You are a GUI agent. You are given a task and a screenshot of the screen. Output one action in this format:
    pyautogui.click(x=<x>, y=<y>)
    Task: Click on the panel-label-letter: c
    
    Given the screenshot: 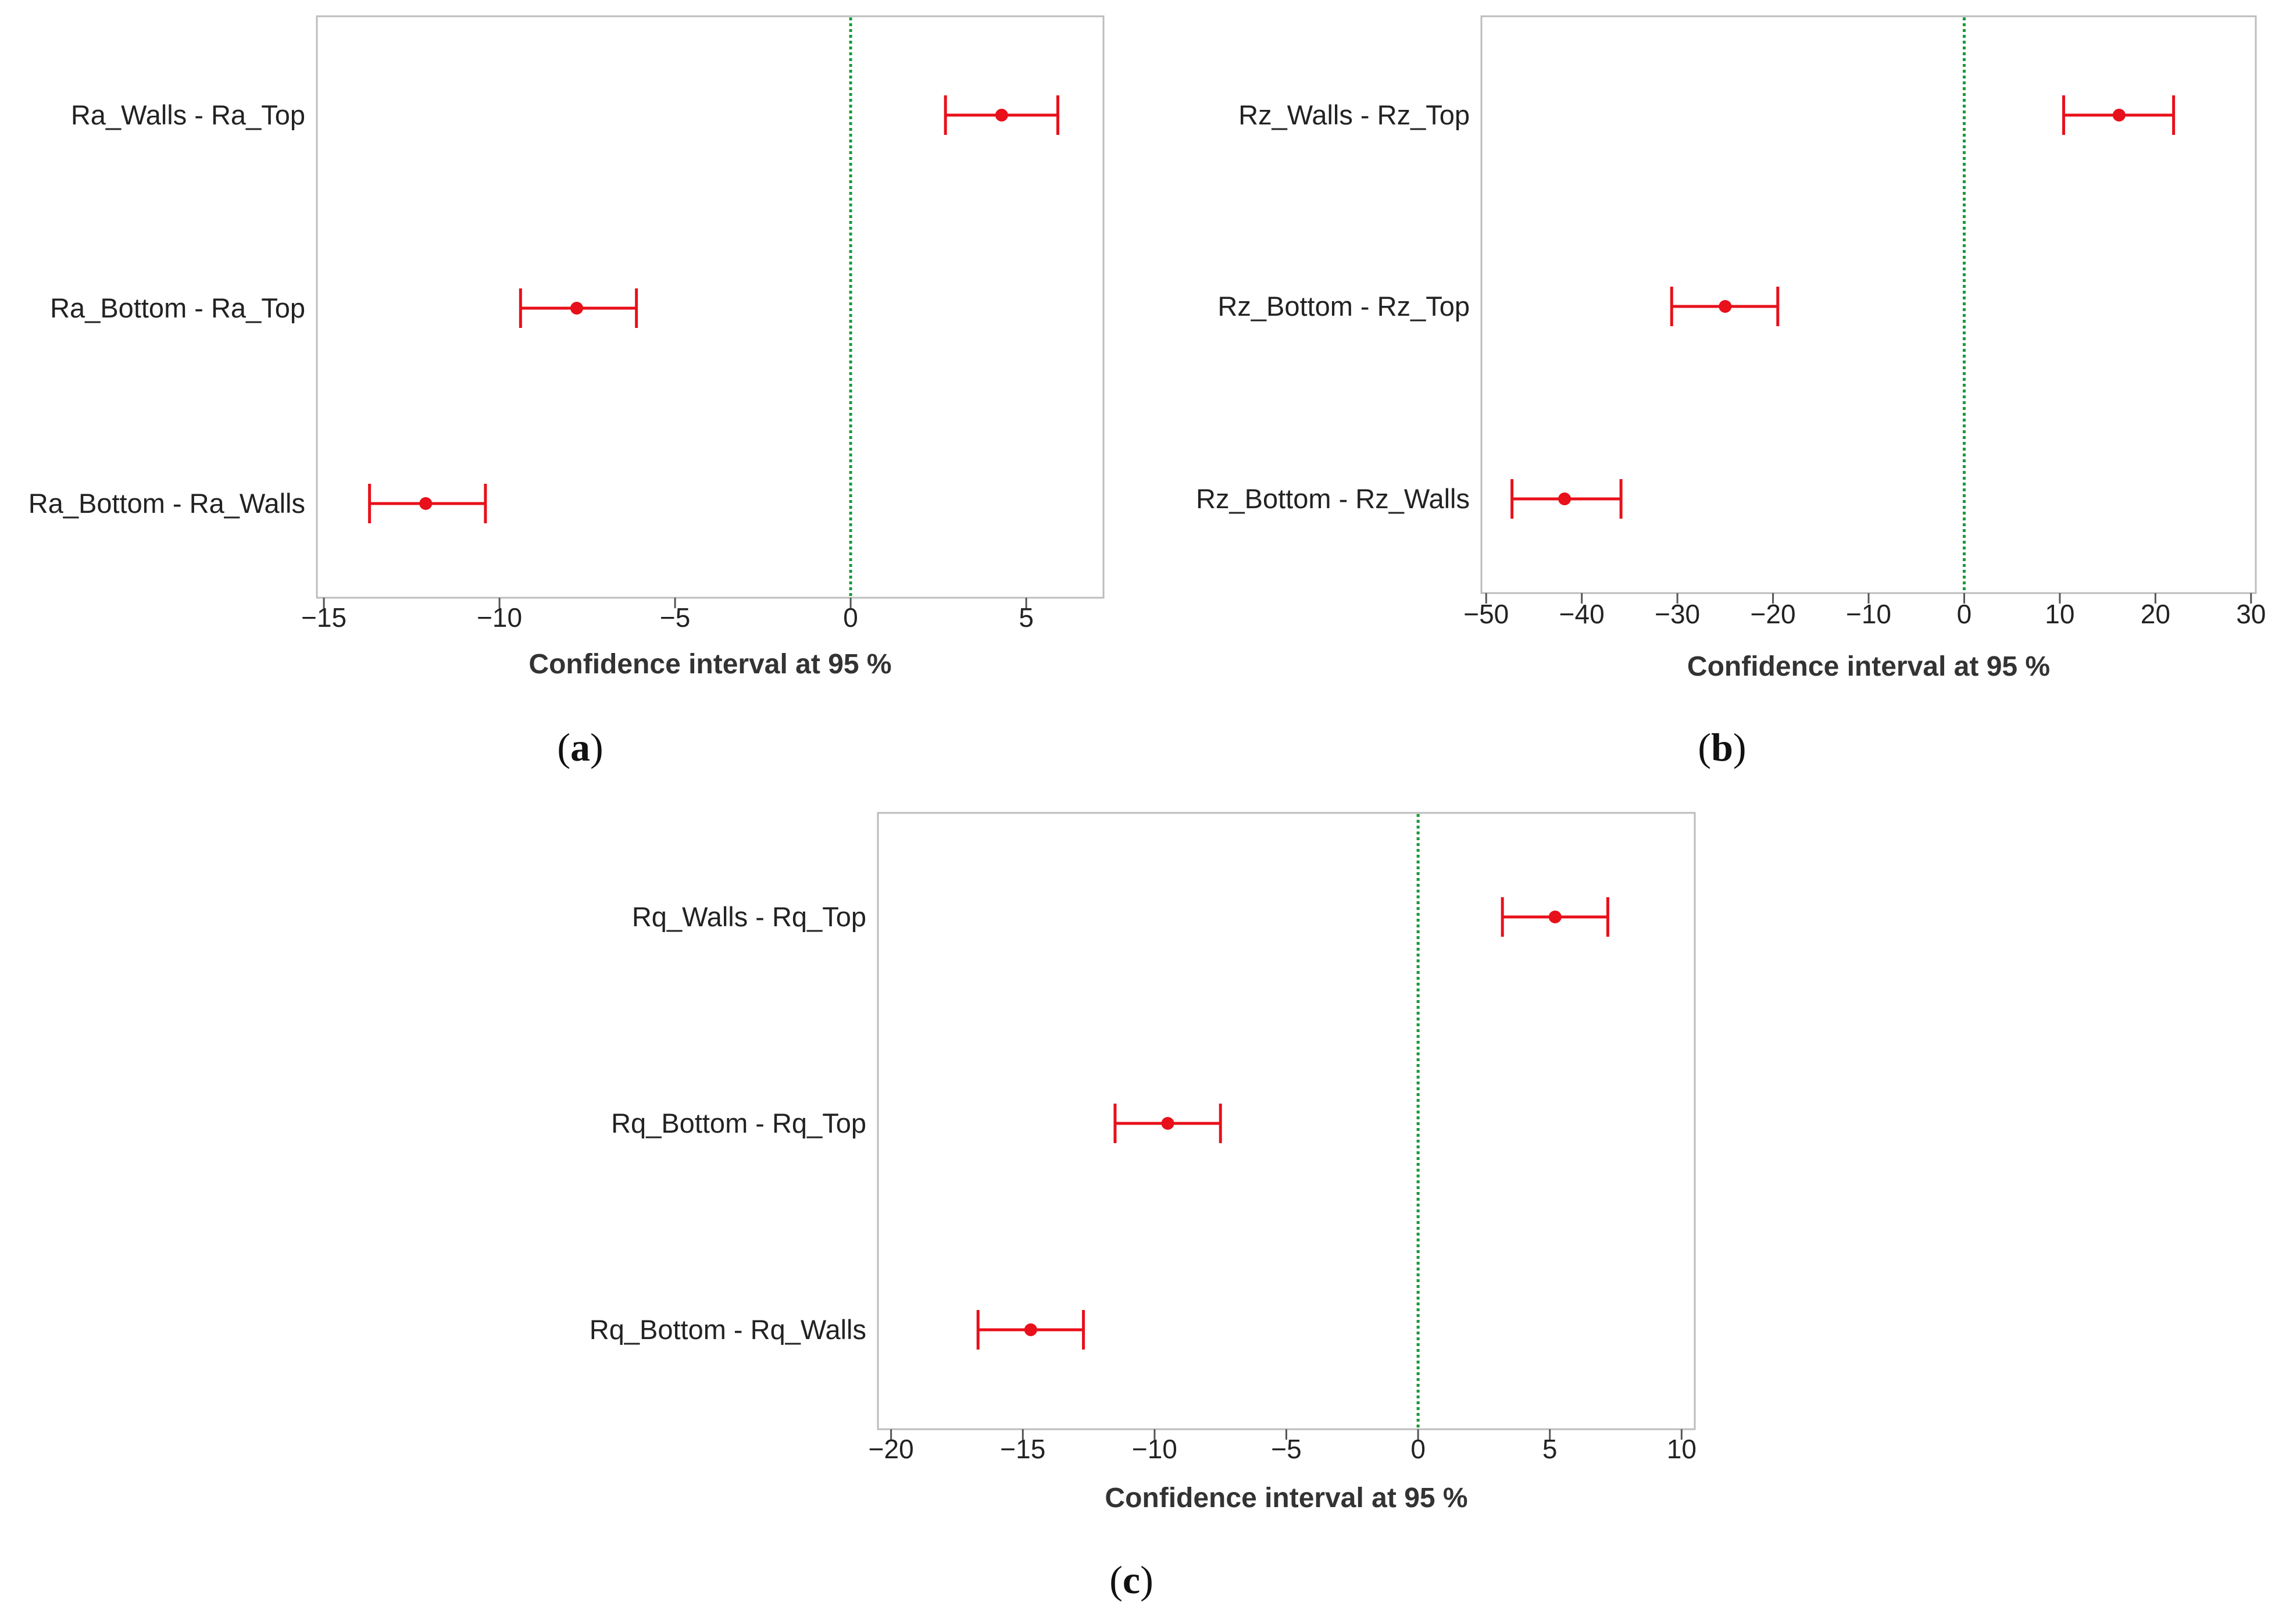 What is the action you would take?
    pyautogui.click(x=1131, y=1580)
    